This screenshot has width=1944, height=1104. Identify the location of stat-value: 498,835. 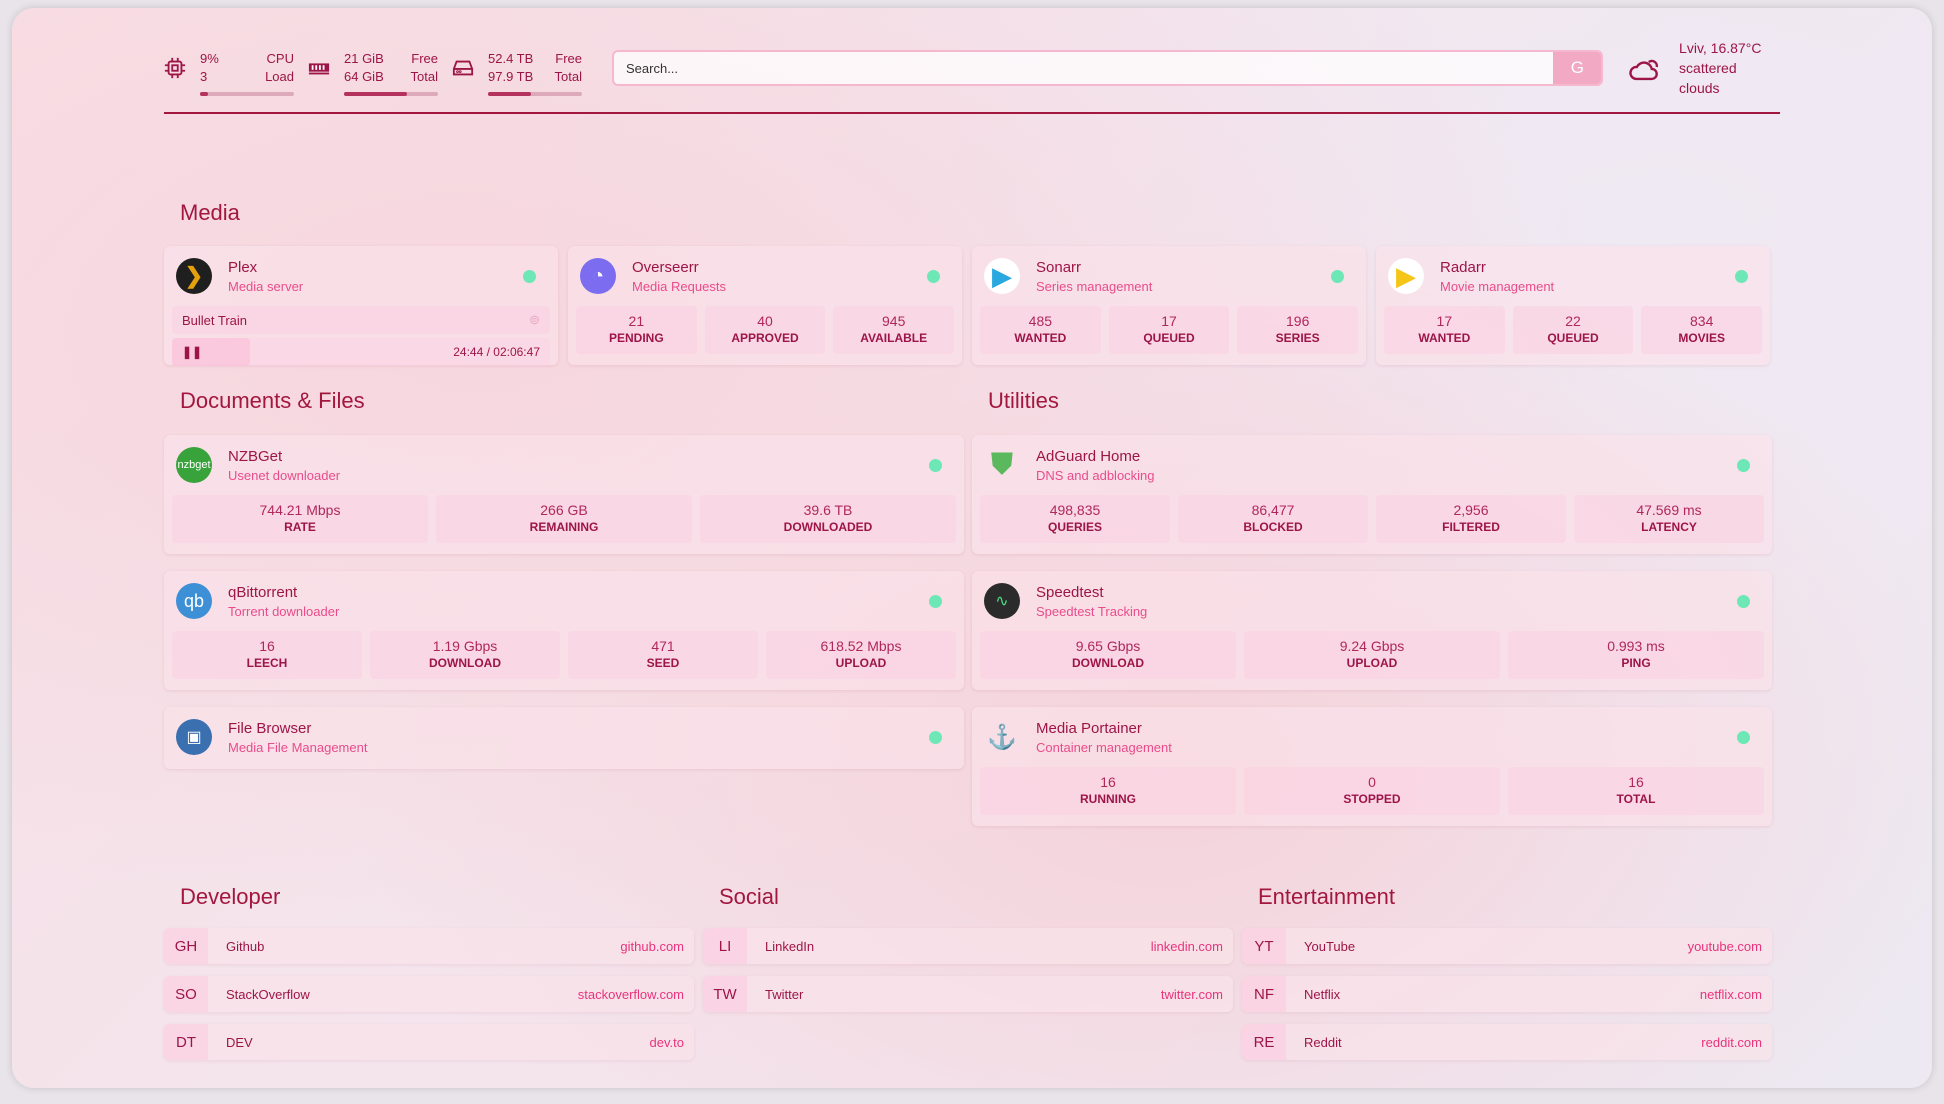
(1075, 510).